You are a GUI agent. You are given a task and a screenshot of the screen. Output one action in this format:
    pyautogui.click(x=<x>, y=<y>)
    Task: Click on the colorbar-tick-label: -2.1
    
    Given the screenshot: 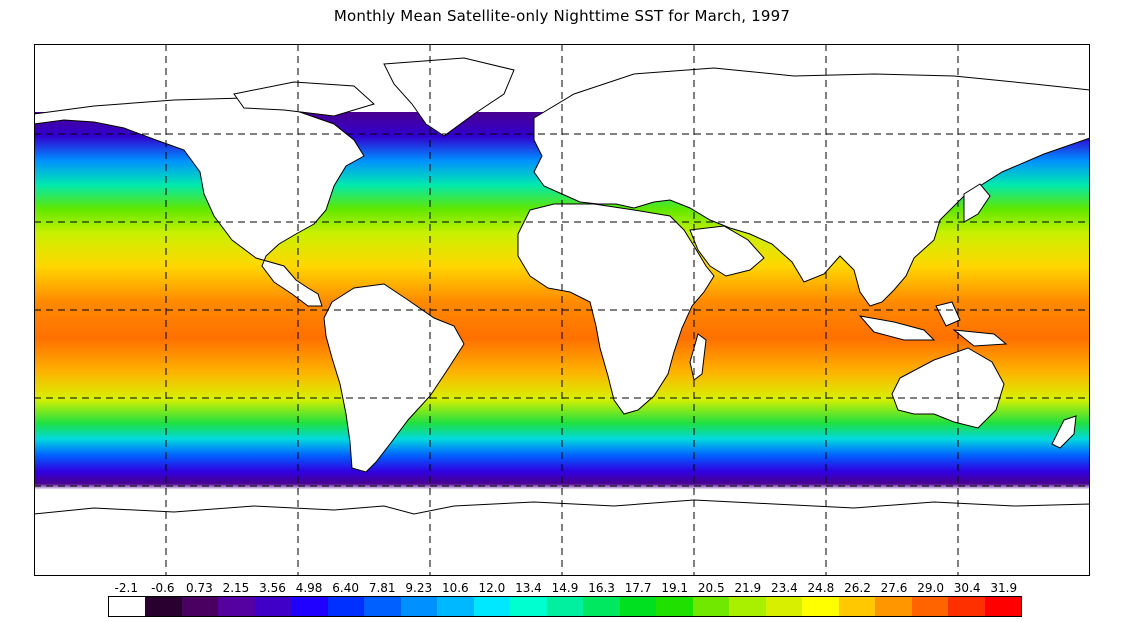 What is the action you would take?
    pyautogui.click(x=126, y=588)
    